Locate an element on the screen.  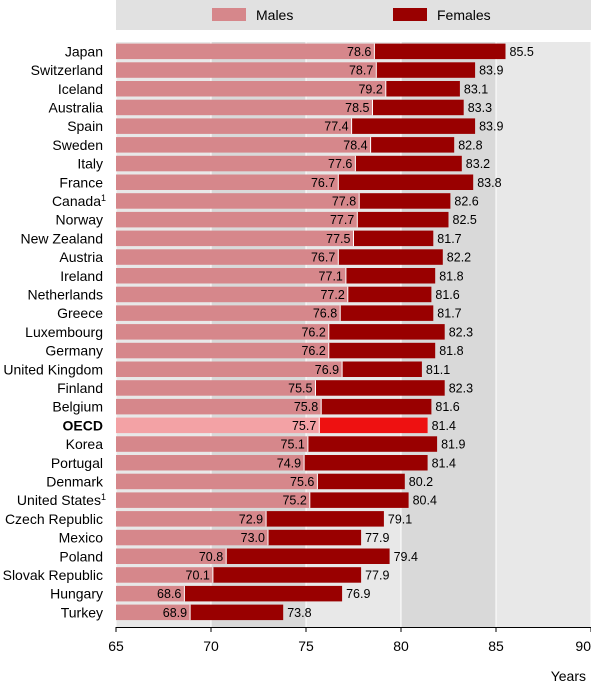
bar-males-new-zealand is located at coordinates (235, 238).